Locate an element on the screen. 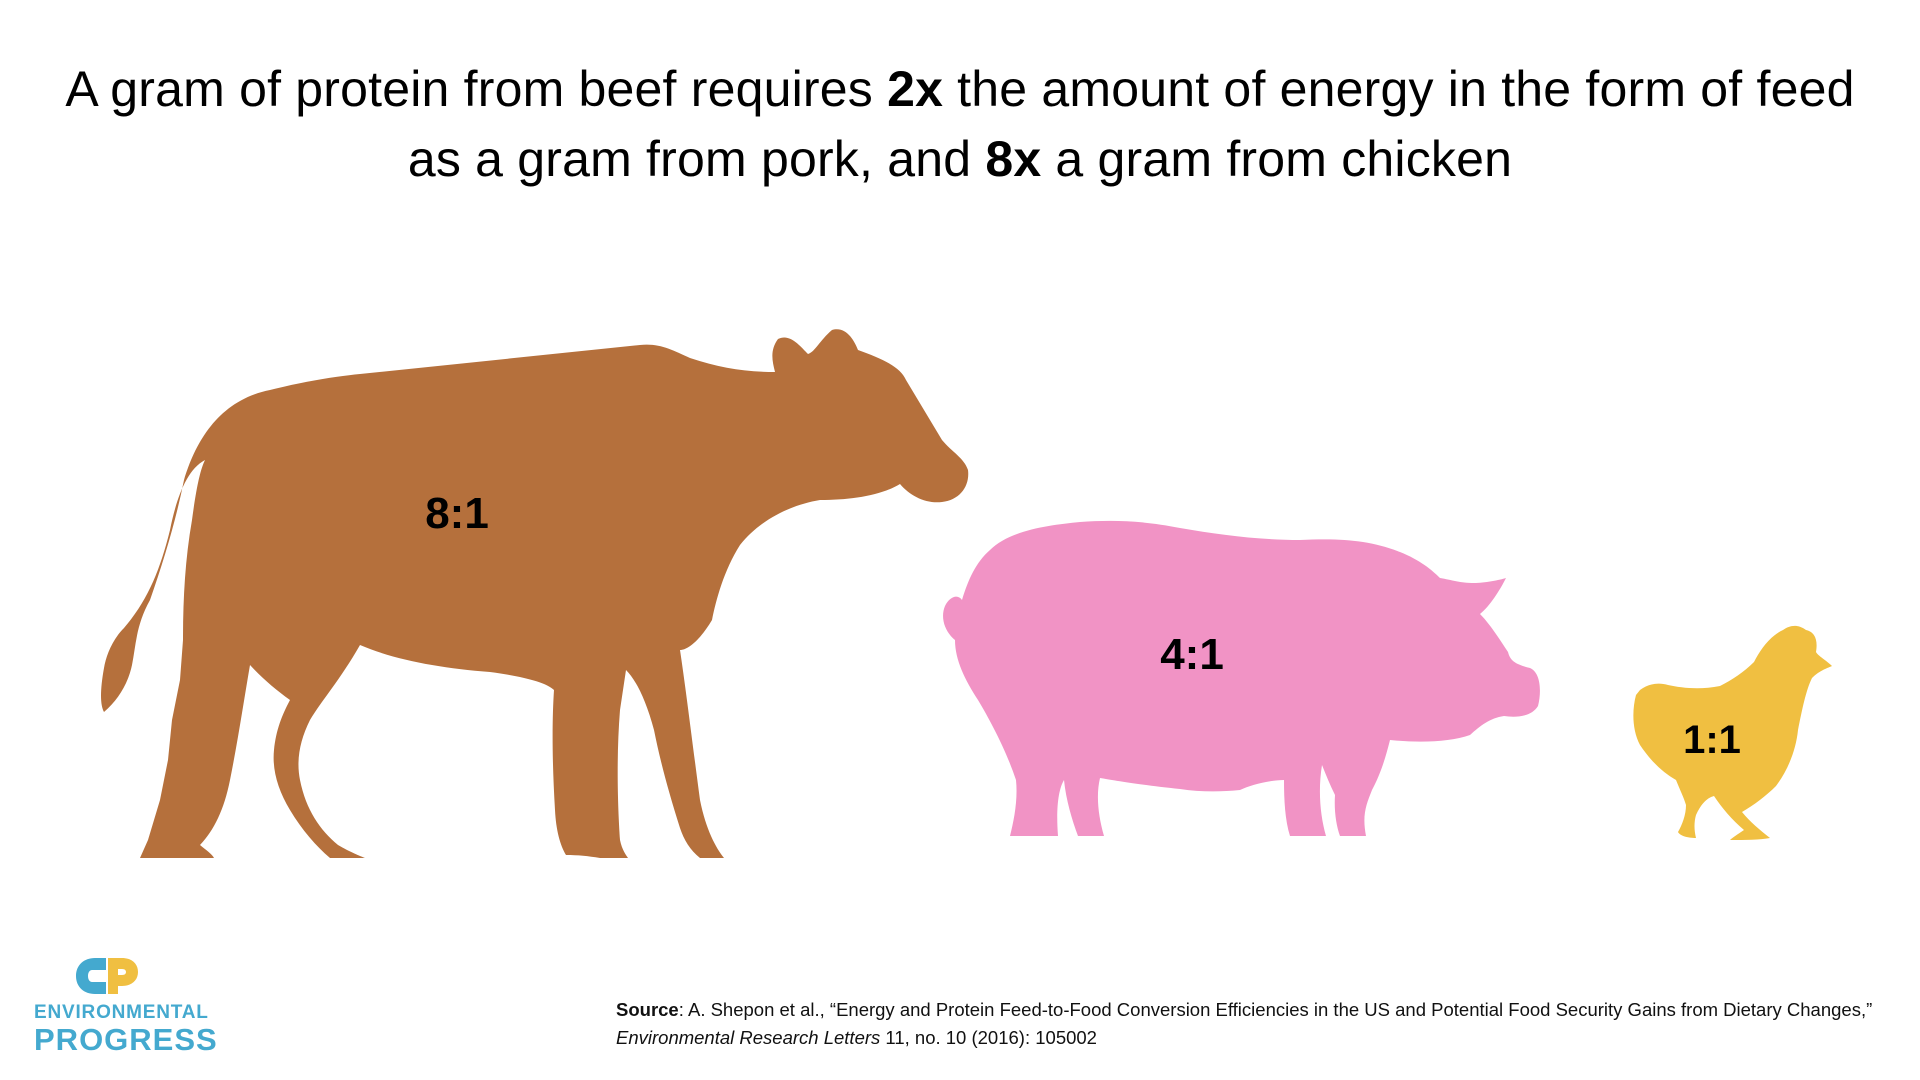 The height and width of the screenshot is (1080, 1920). chicken-icon: 1:1 is located at coordinates (1732, 732).